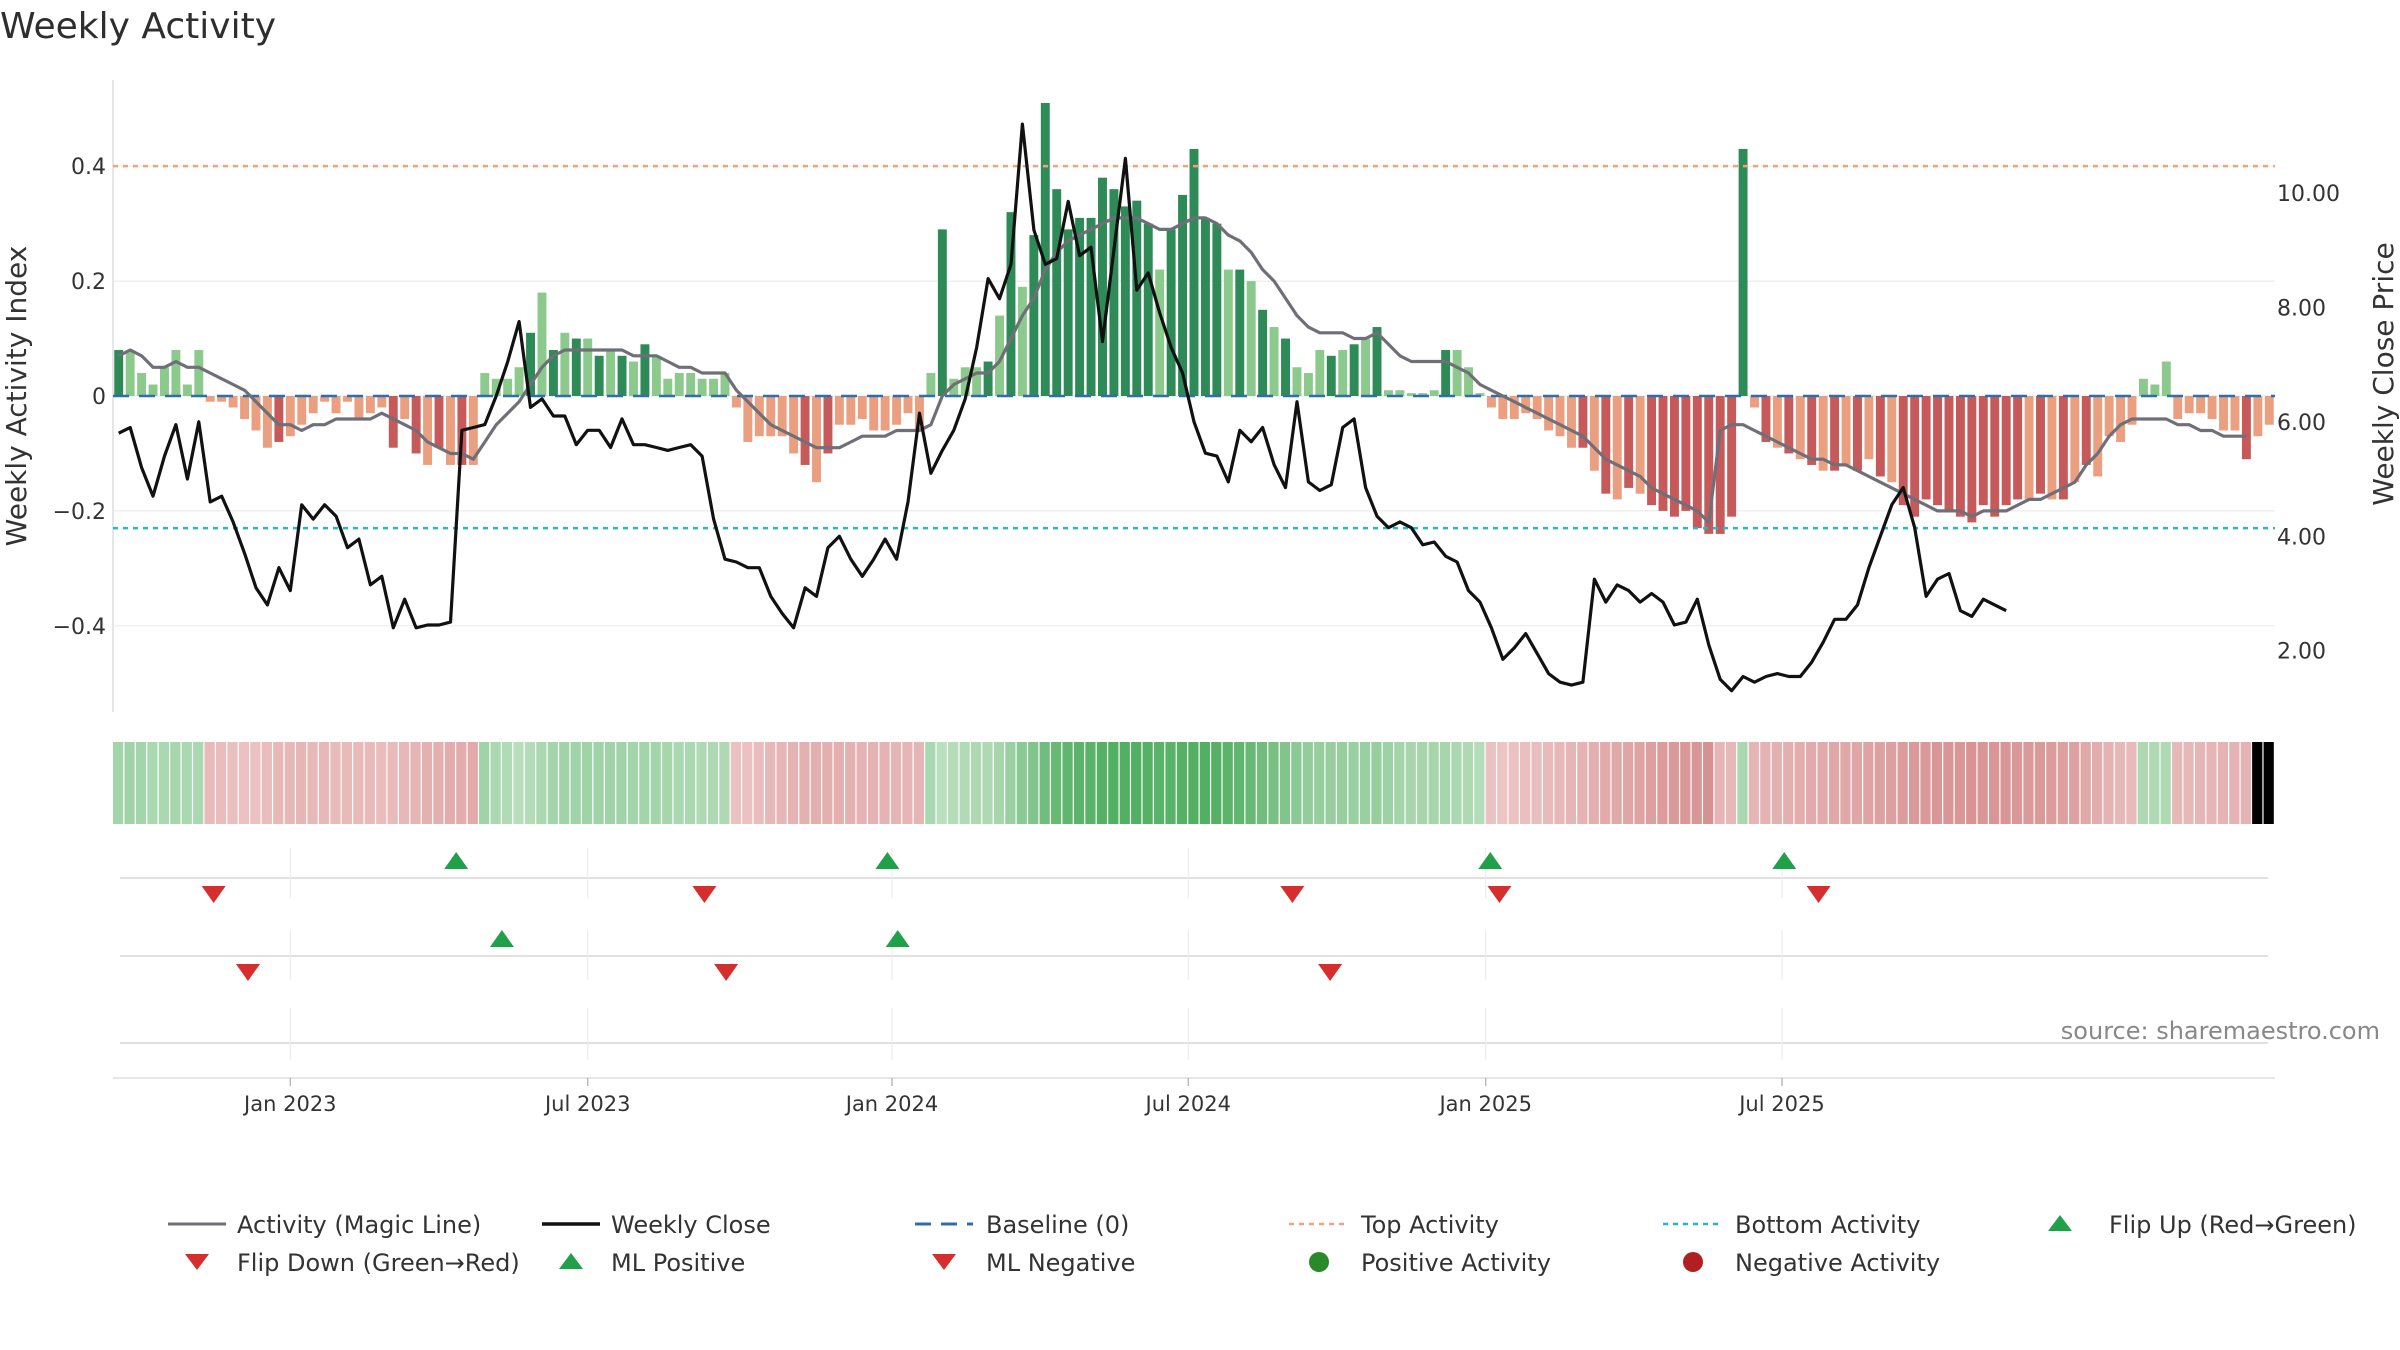 This screenshot has width=2400, height=1350. I want to click on flip-up-marker, so click(1784, 860).